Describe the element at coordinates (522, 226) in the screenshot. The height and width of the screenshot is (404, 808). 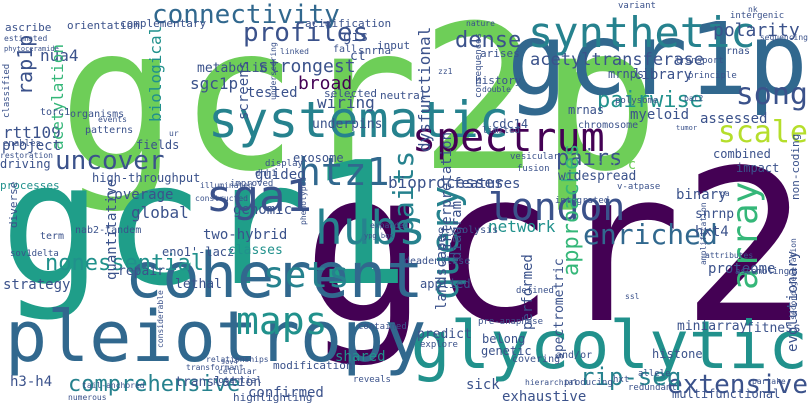
I see `word-network: network` at that location.